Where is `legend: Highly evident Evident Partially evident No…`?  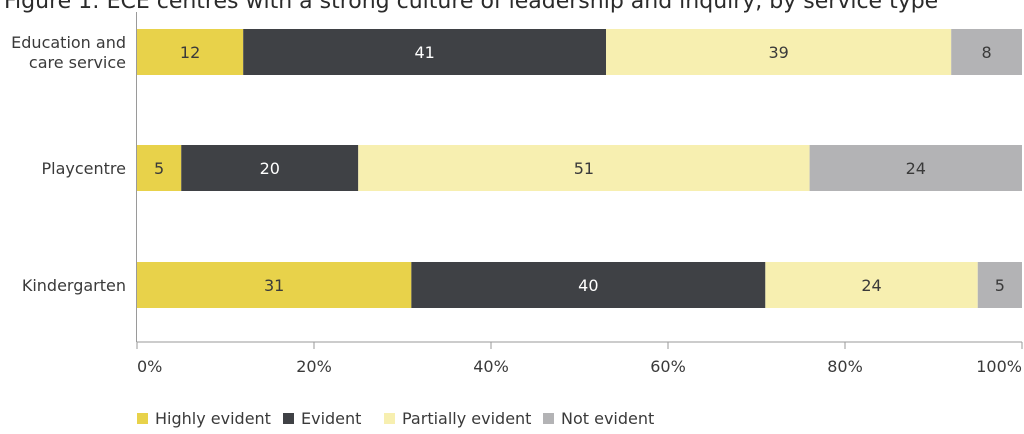 legend: Highly evident Evident Partially evident No… is located at coordinates (395, 418).